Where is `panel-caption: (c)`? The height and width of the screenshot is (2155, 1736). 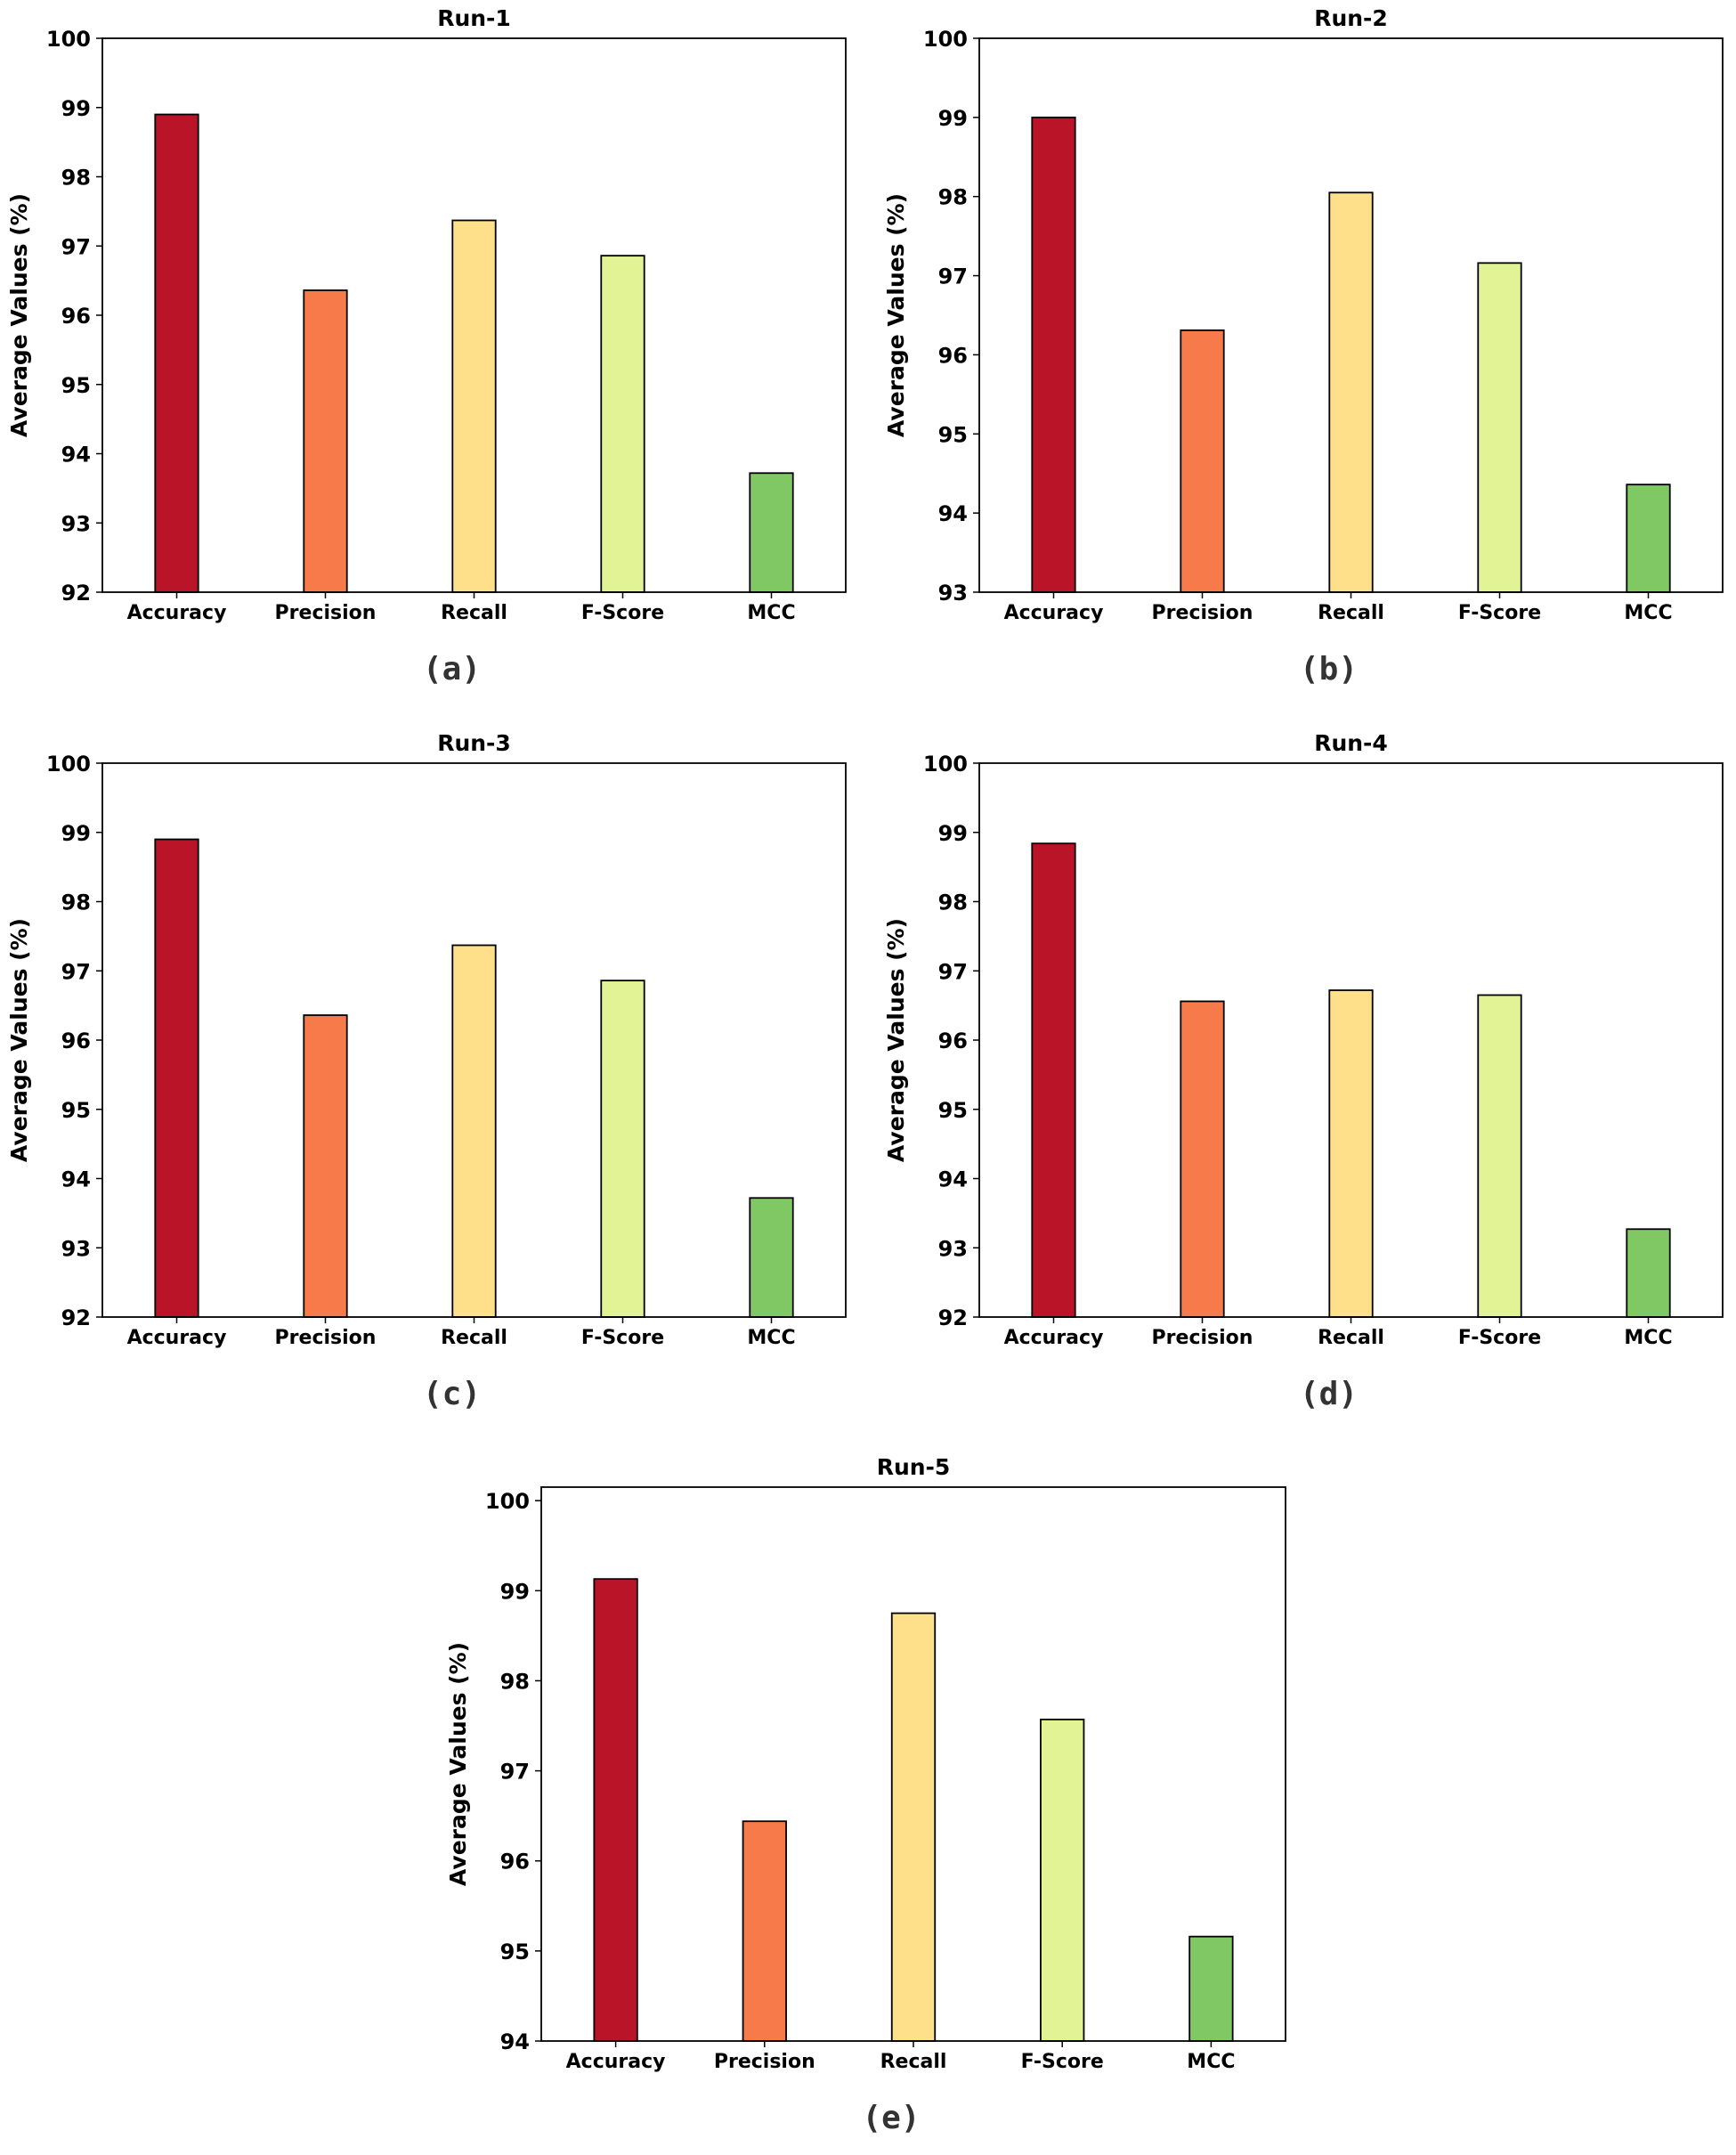 panel-caption: (c) is located at coordinates (452, 1394).